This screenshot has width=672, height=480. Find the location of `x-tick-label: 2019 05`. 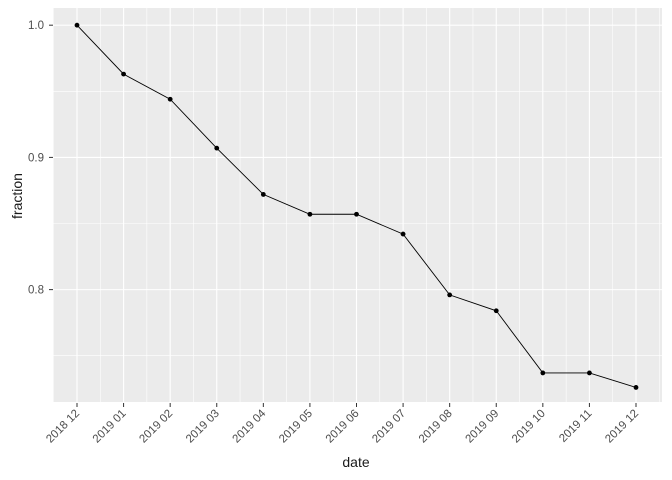

x-tick-label: 2019 05 is located at coordinates (296, 427).